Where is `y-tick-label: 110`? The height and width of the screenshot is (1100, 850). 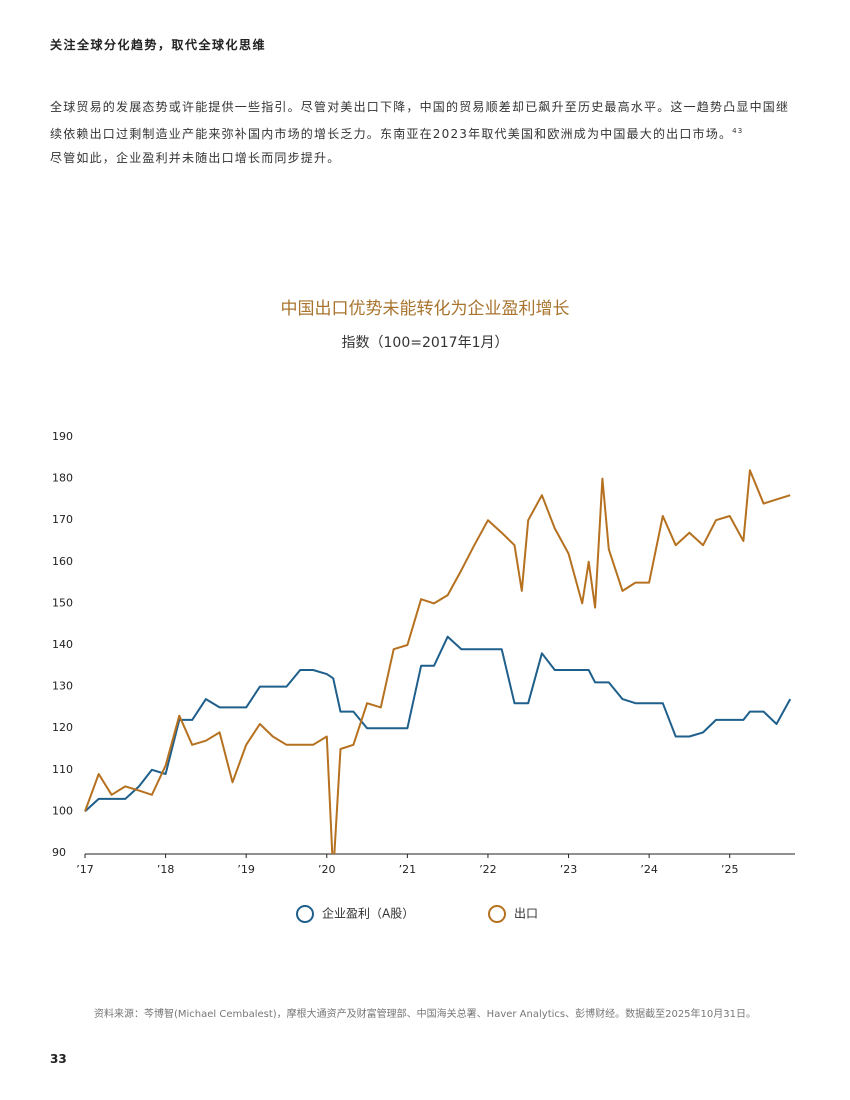
y-tick-label: 110 is located at coordinates (62, 769).